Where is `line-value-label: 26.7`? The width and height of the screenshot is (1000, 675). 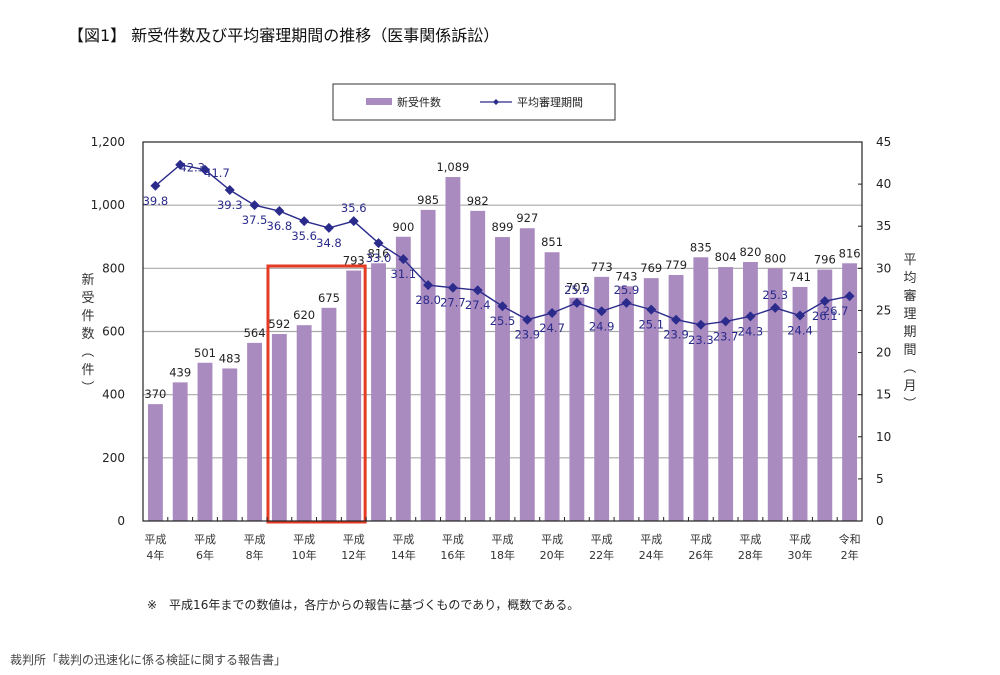 line-value-label: 26.7 is located at coordinates (836, 311).